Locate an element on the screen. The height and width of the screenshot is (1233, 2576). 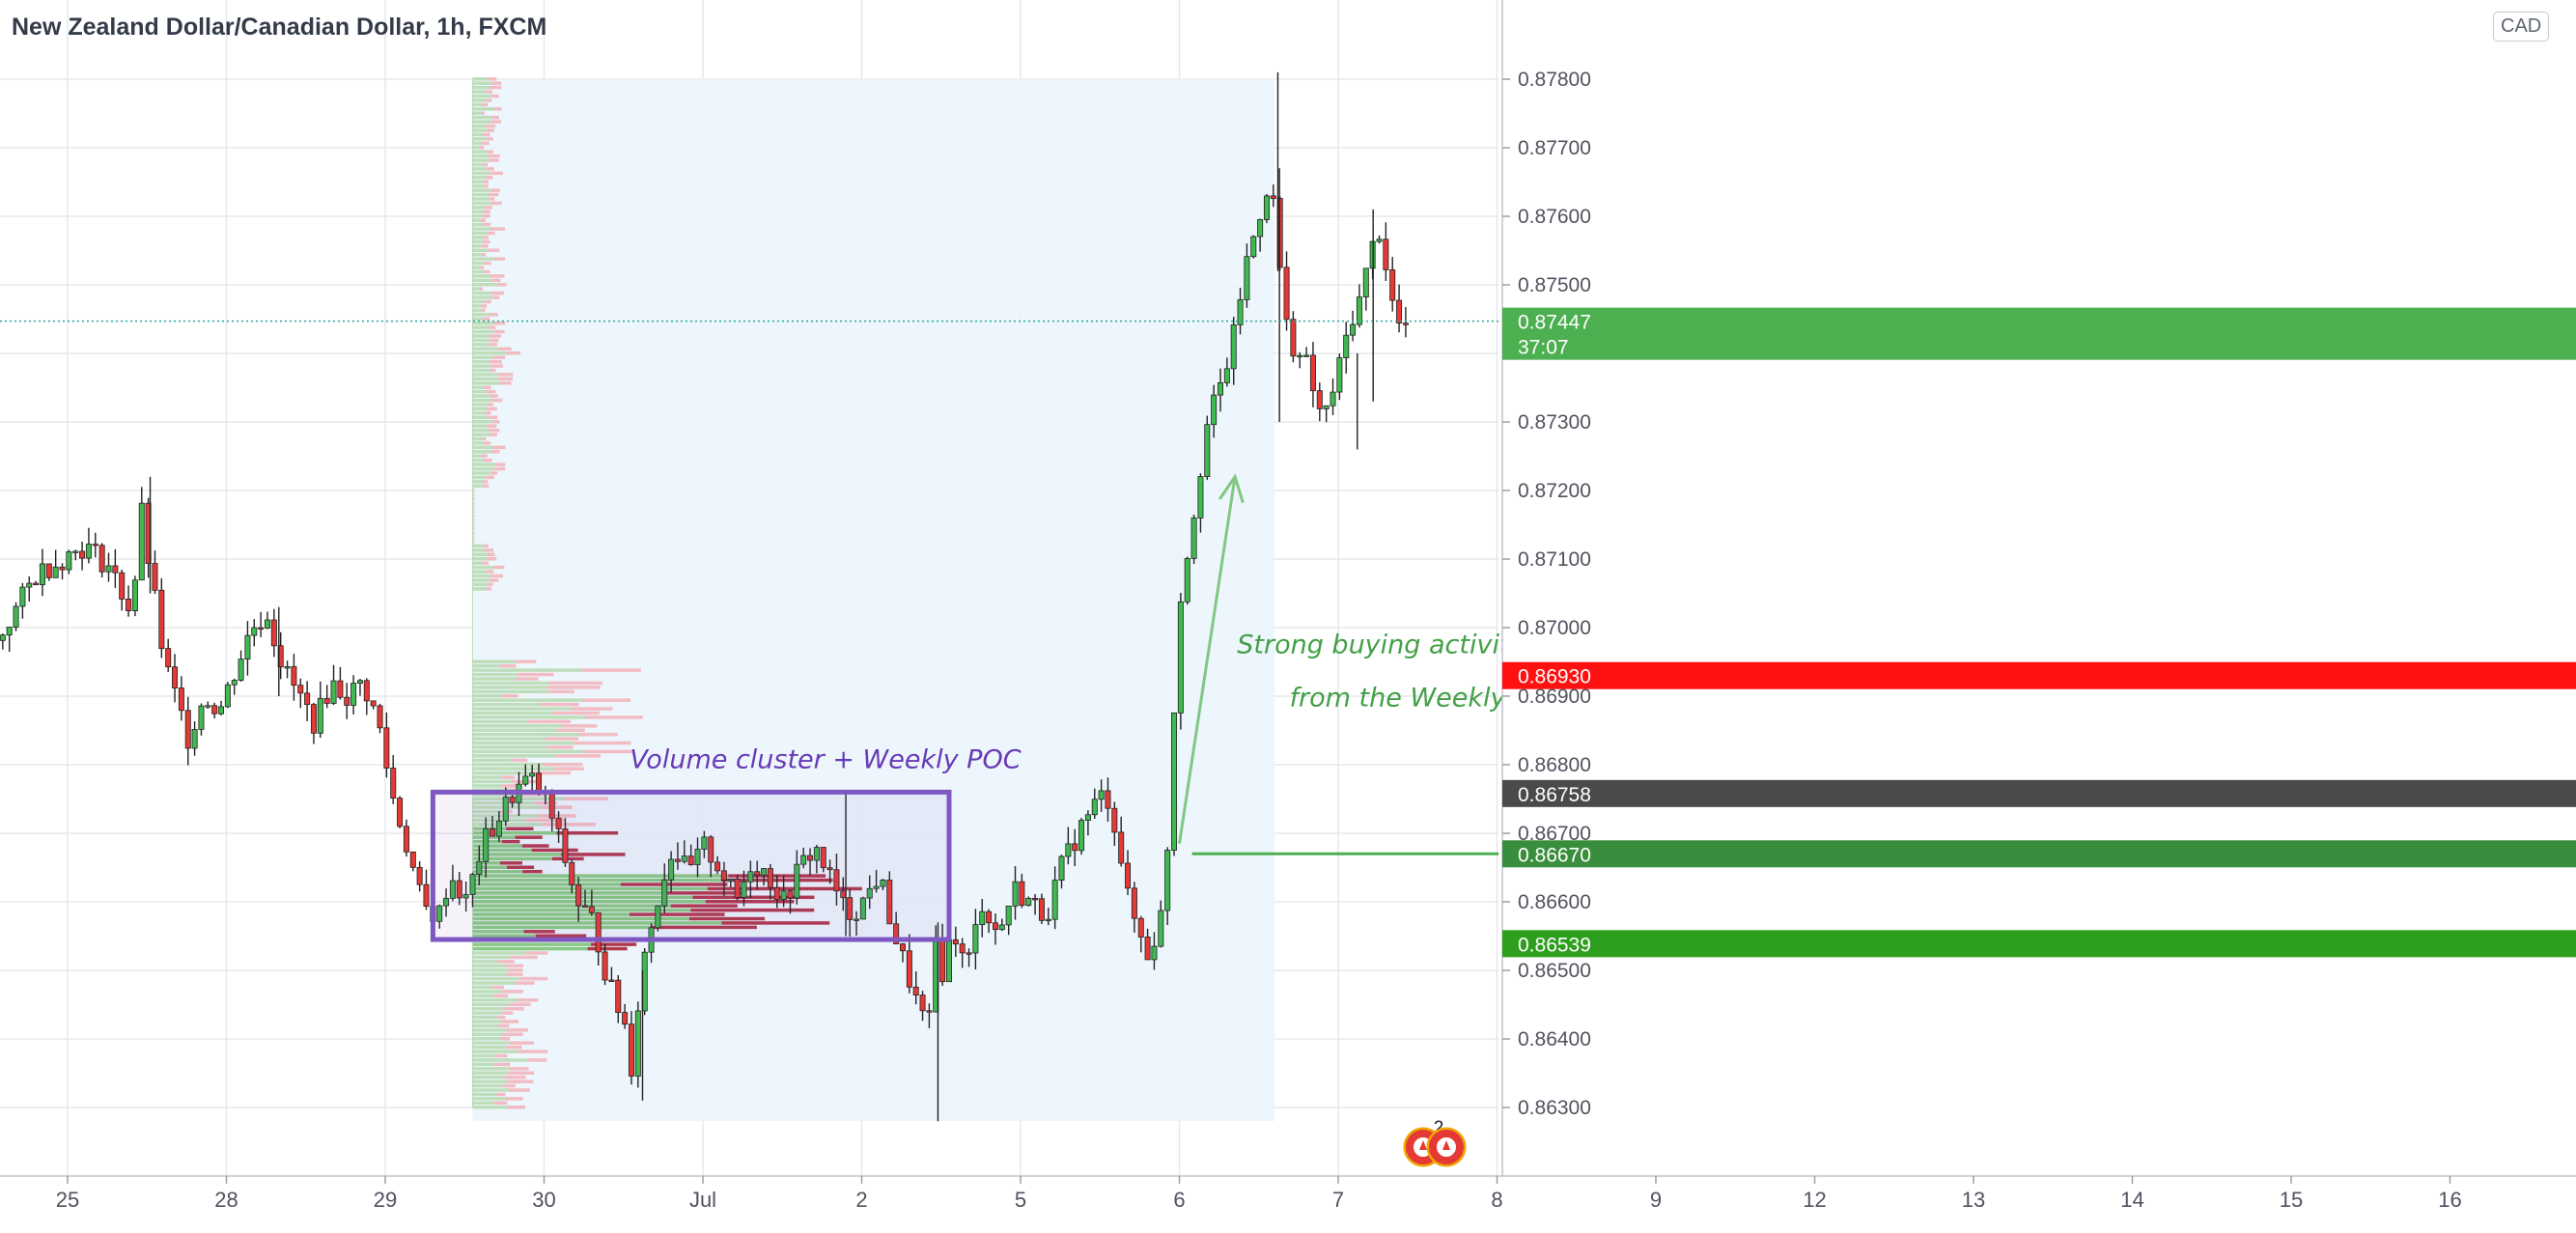
buying-arrow is located at coordinates (1212, 658).